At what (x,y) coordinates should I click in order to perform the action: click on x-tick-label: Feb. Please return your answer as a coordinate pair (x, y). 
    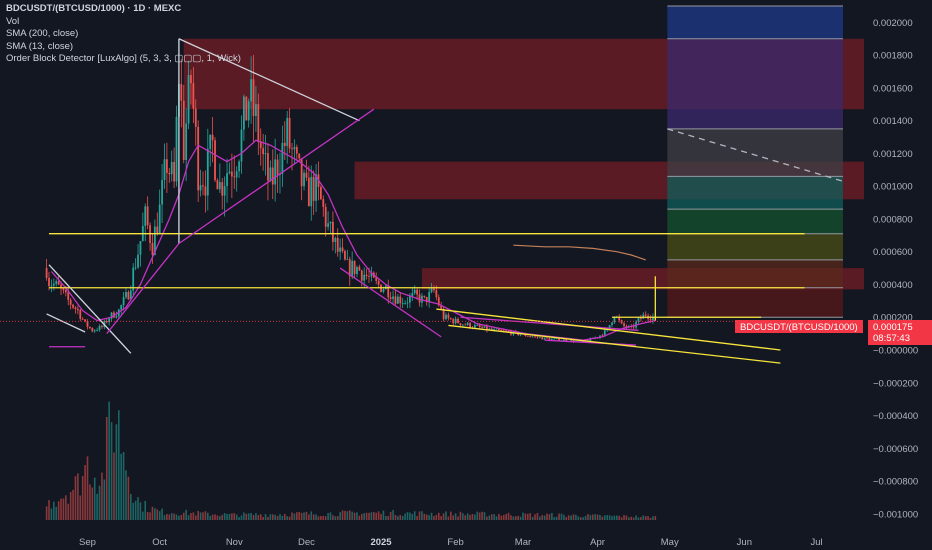
    Looking at the image, I should click on (455, 542).